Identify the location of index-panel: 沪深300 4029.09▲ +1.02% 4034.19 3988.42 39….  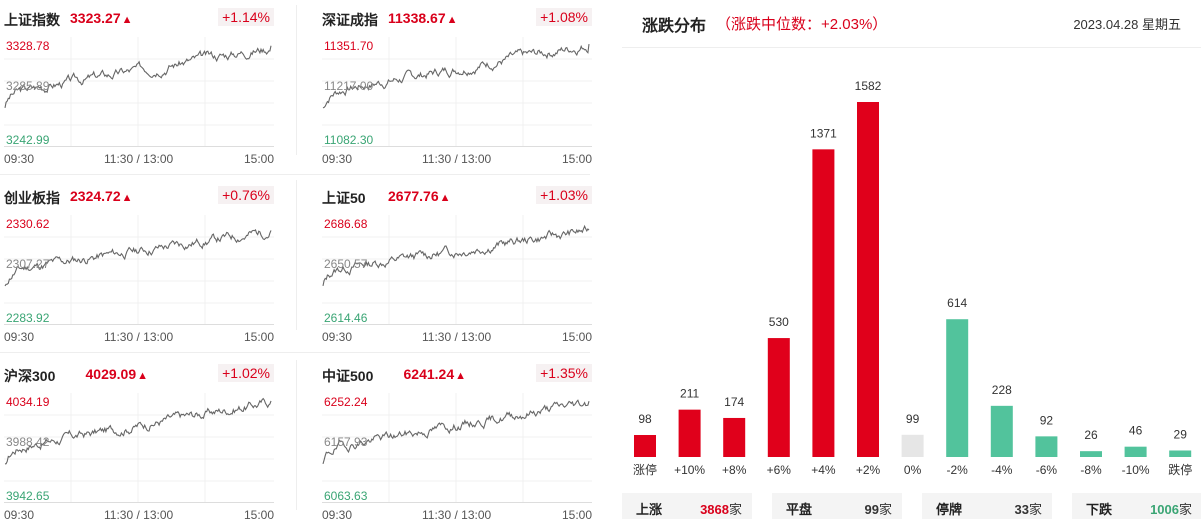
(139, 440).